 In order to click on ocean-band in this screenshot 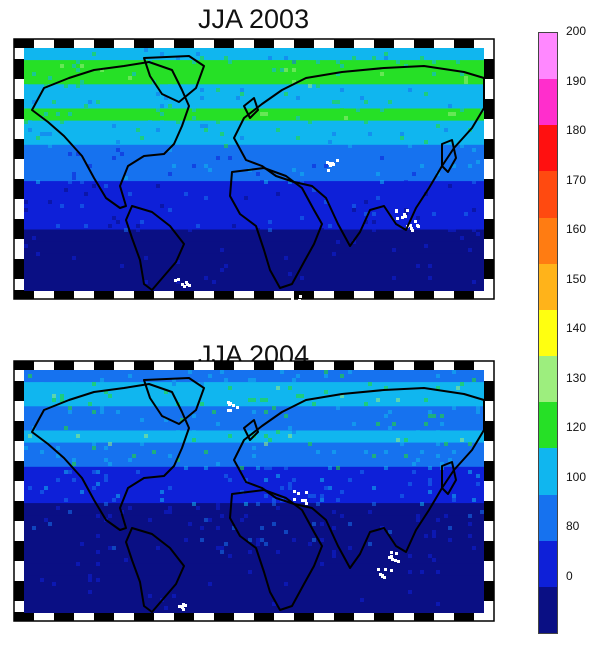, I will do `click(254, 127)`.